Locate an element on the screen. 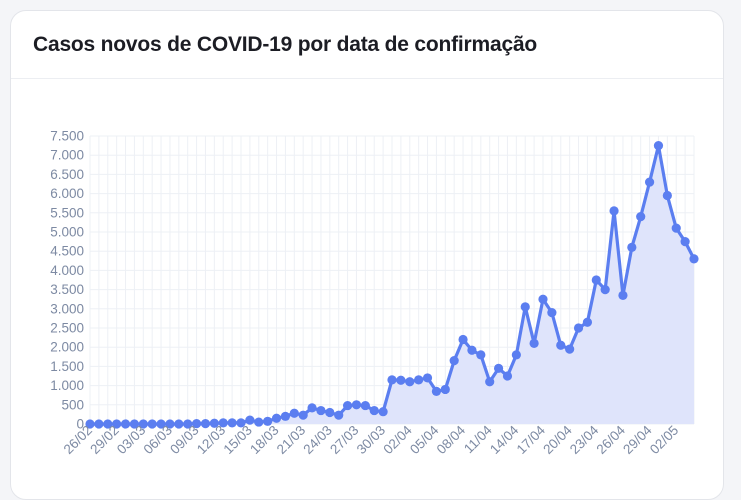 The width and height of the screenshot is (741, 500). y-tick-label: 1.500 is located at coordinates (67, 366).